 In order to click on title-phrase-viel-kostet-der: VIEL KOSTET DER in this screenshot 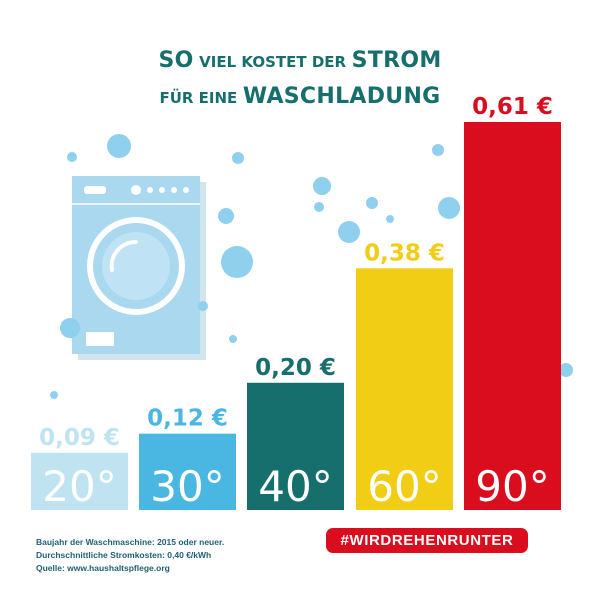, I will do `click(273, 62)`.